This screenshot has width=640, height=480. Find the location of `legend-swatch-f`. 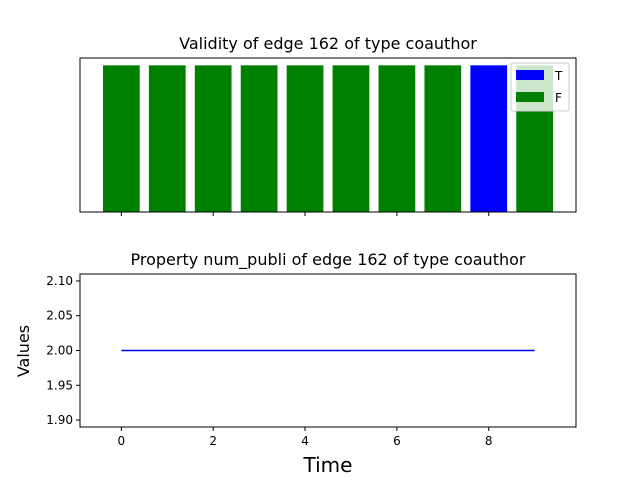

legend-swatch-f is located at coordinates (530, 97).